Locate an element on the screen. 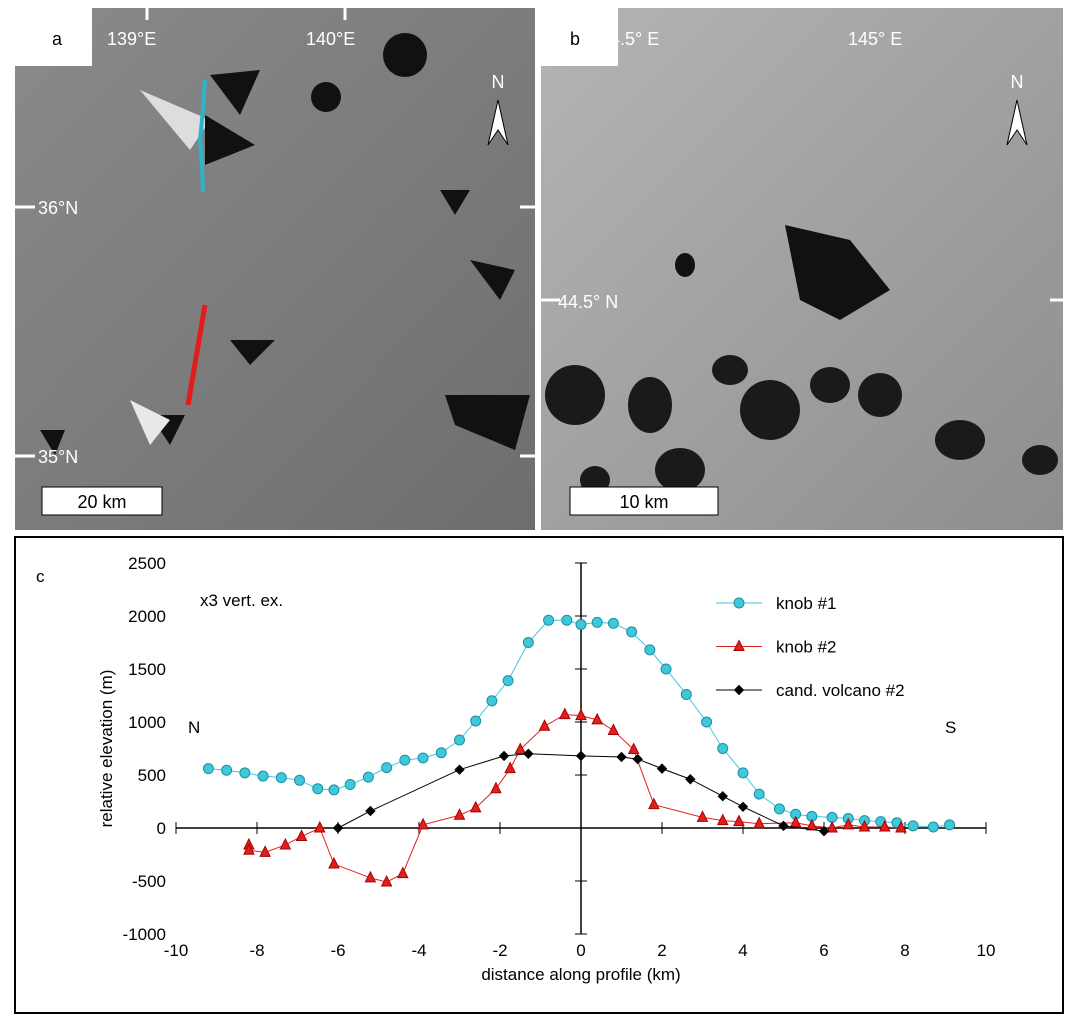  x-tick-label: 2 is located at coordinates (661, 950).